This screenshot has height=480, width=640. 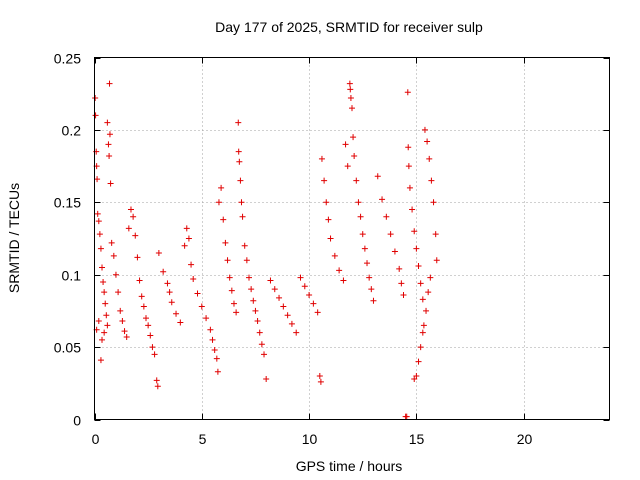 I want to click on y-tick-label: 0.1, so click(x=72, y=276).